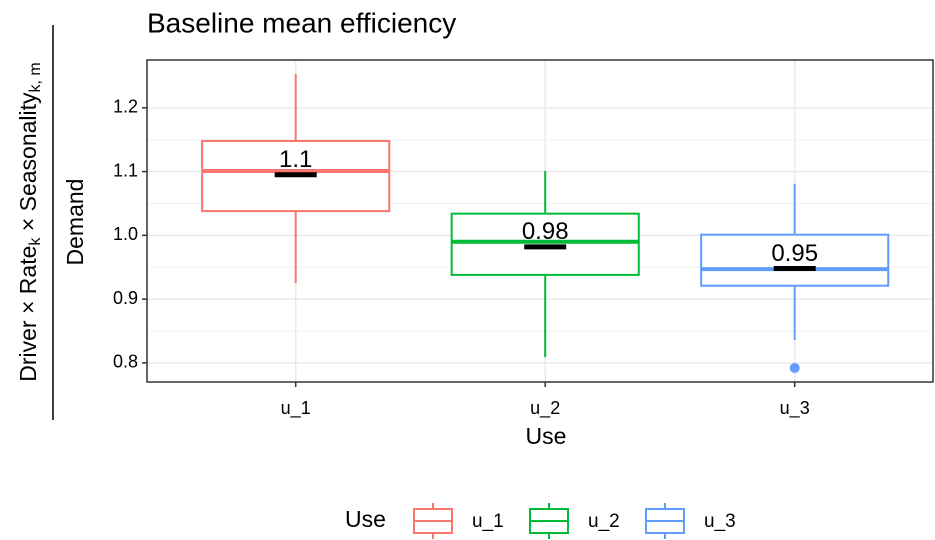 This screenshot has width=935, height=540. Describe the element at coordinates (604, 521) in the screenshot. I see `legend-label: u_2` at that location.